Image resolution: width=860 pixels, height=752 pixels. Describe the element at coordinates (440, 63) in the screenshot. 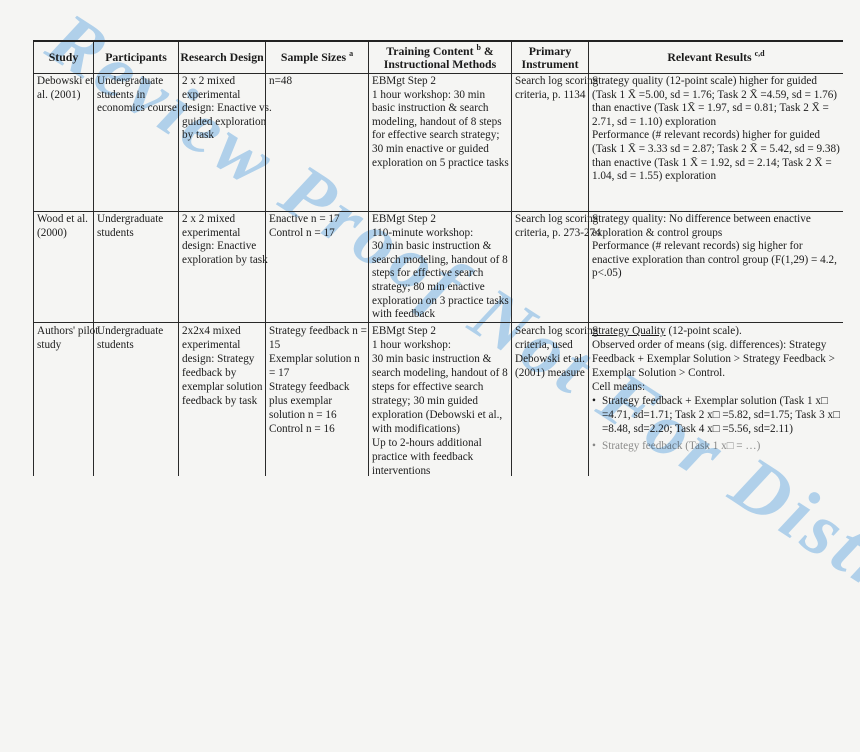

I see `header-training-line2: Instructional Methods` at that location.